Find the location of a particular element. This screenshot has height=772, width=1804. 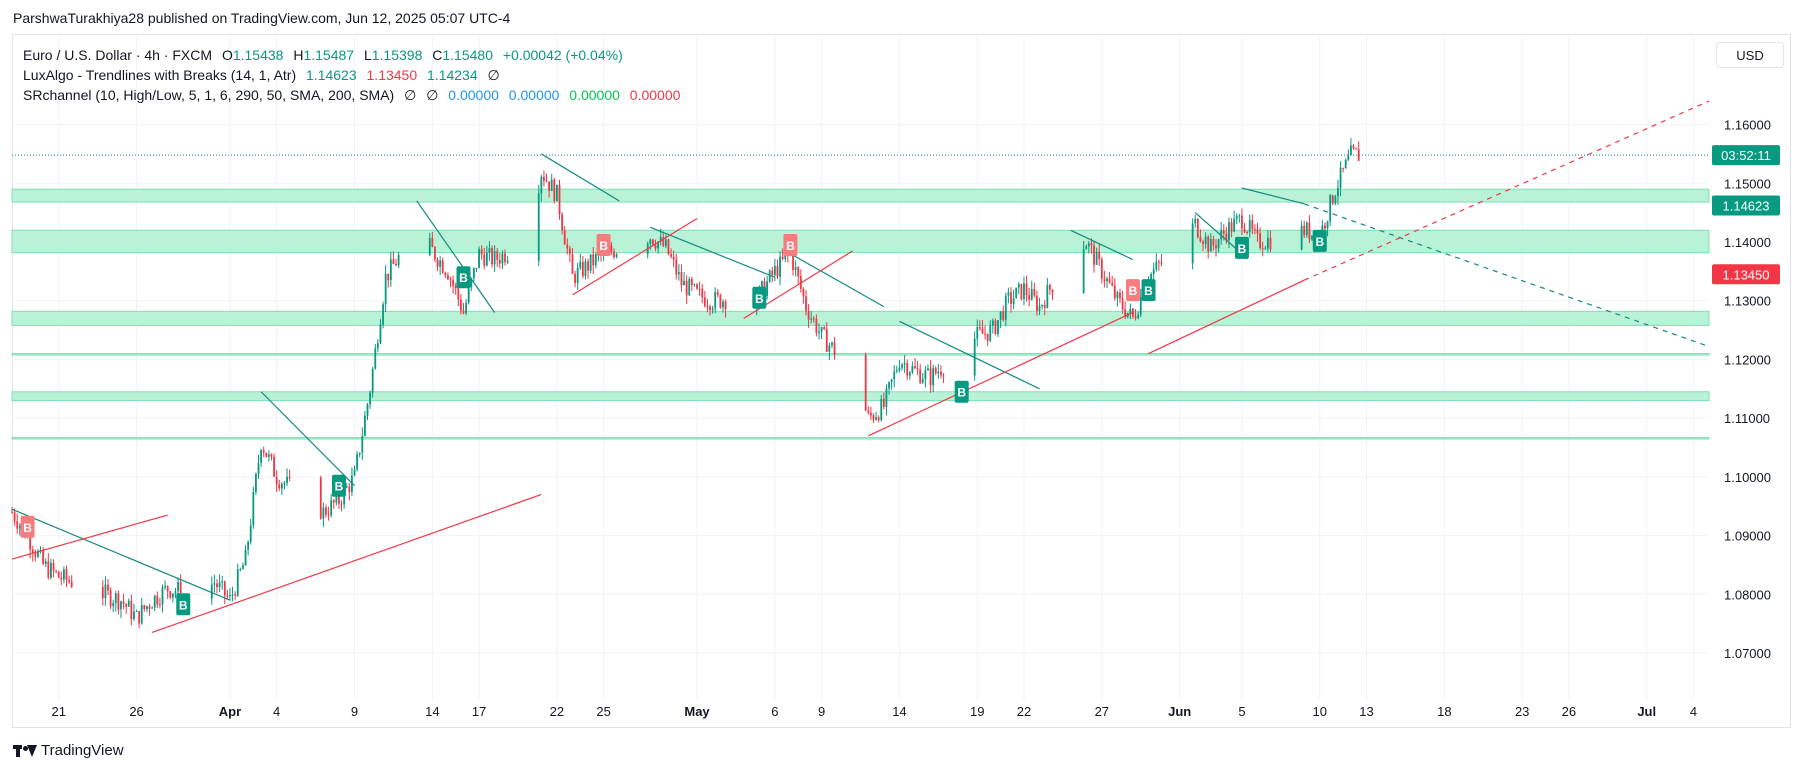

price-axis-label-bg is located at coordinates (1746, 205).